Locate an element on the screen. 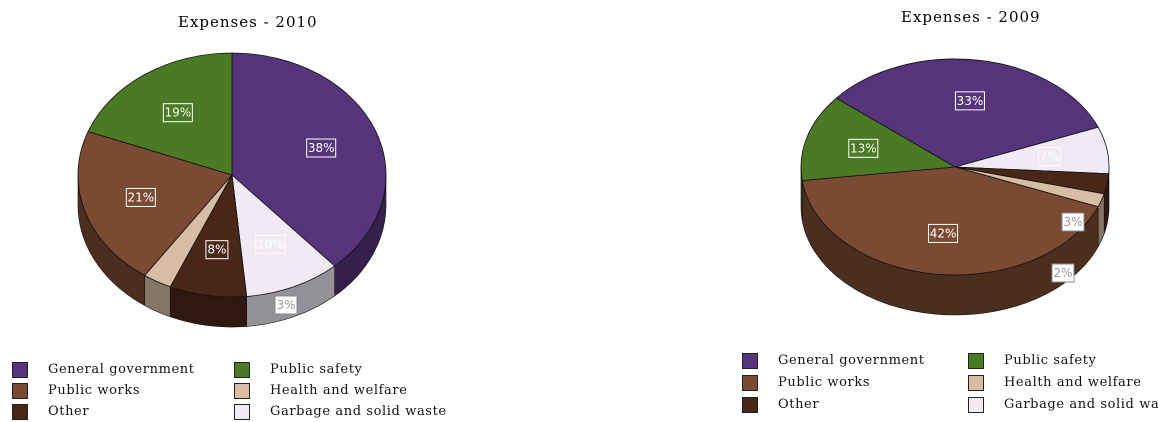 Image resolution: width=1158 pixels, height=422 pixels. pie-label: 7% is located at coordinates (1049, 157).